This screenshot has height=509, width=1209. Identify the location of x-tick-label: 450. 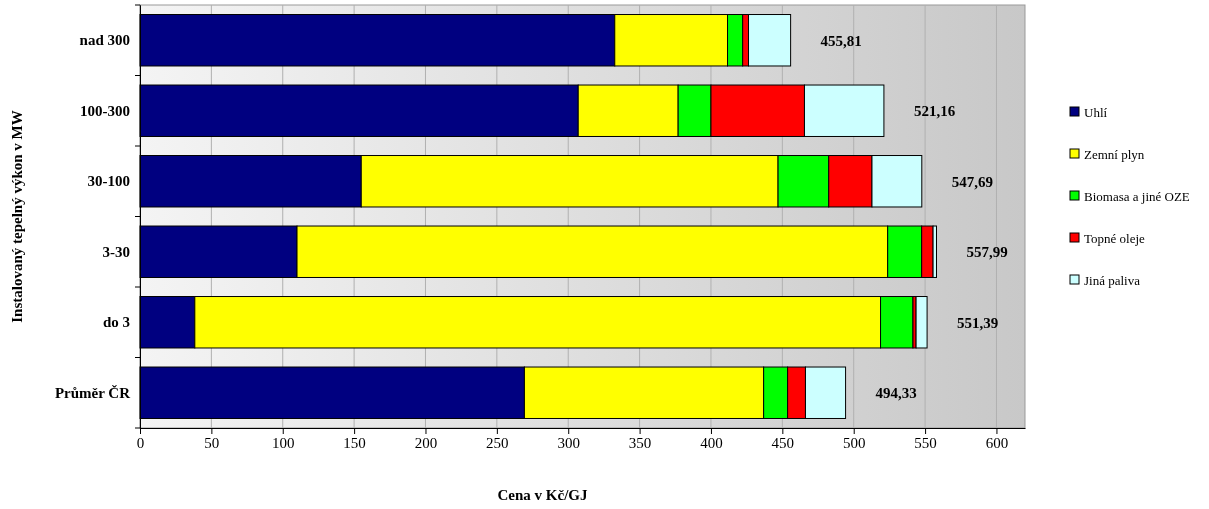
(783, 442).